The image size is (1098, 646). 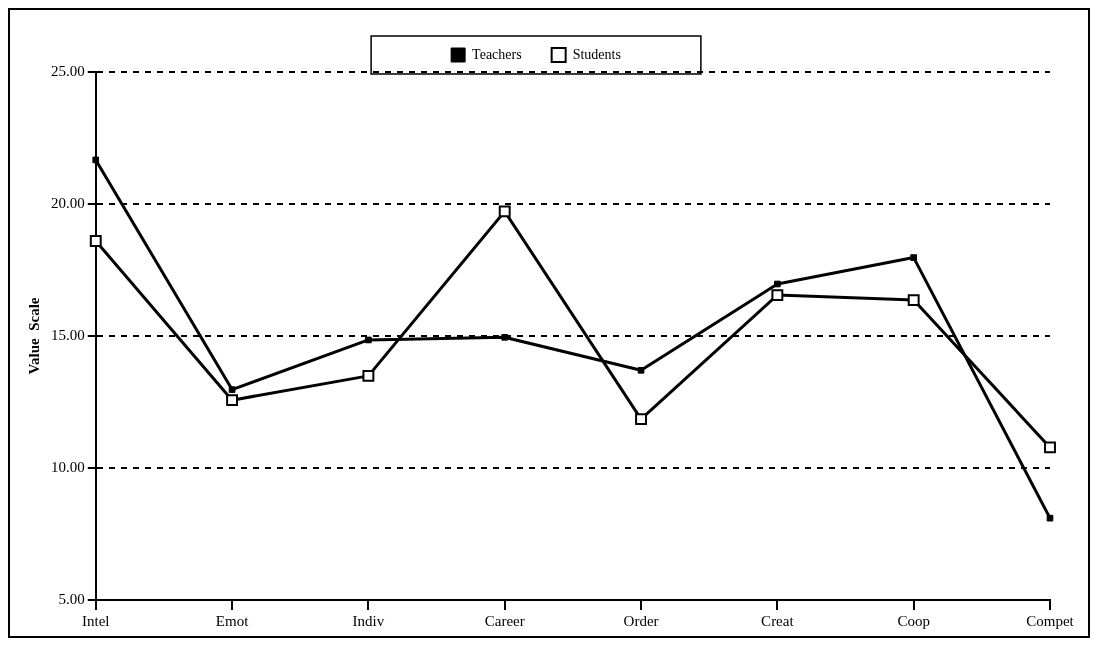 What do you see at coordinates (368, 620) in the screenshot?
I see `x-tick-label: Indiv` at bounding box center [368, 620].